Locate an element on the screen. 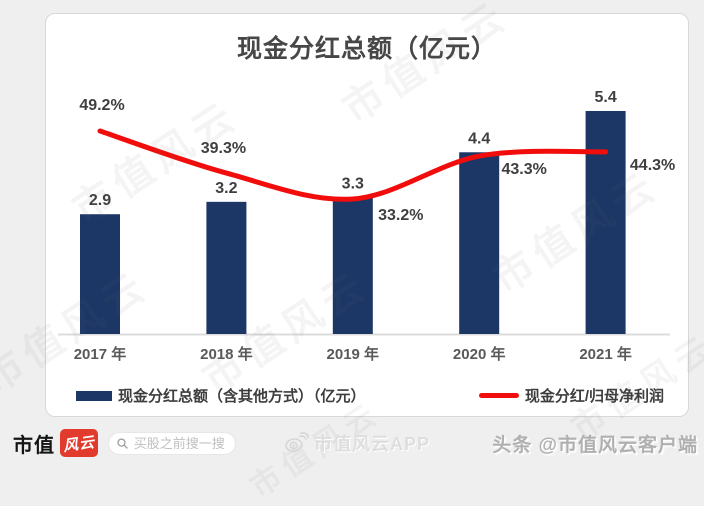 The width and height of the screenshot is (704, 506). line-legend-swatch is located at coordinates (498, 395).